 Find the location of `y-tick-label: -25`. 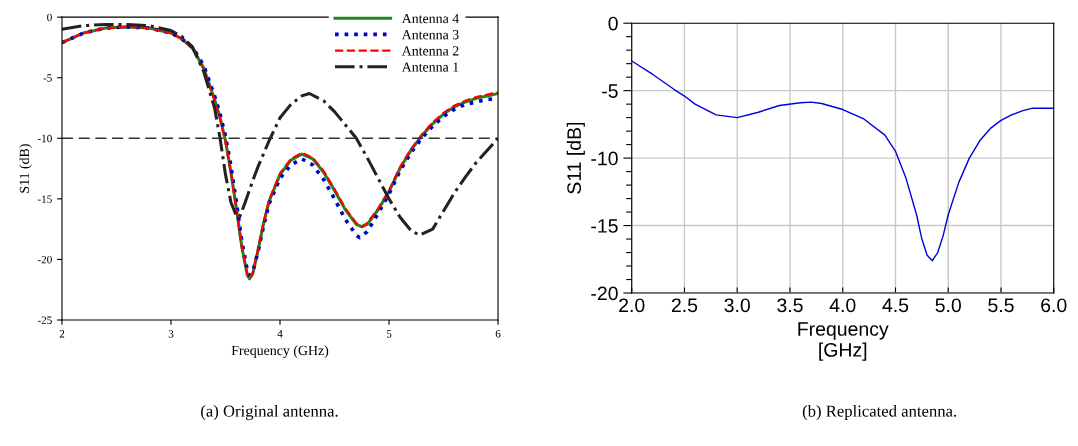

y-tick-label: -25 is located at coordinates (44, 320).